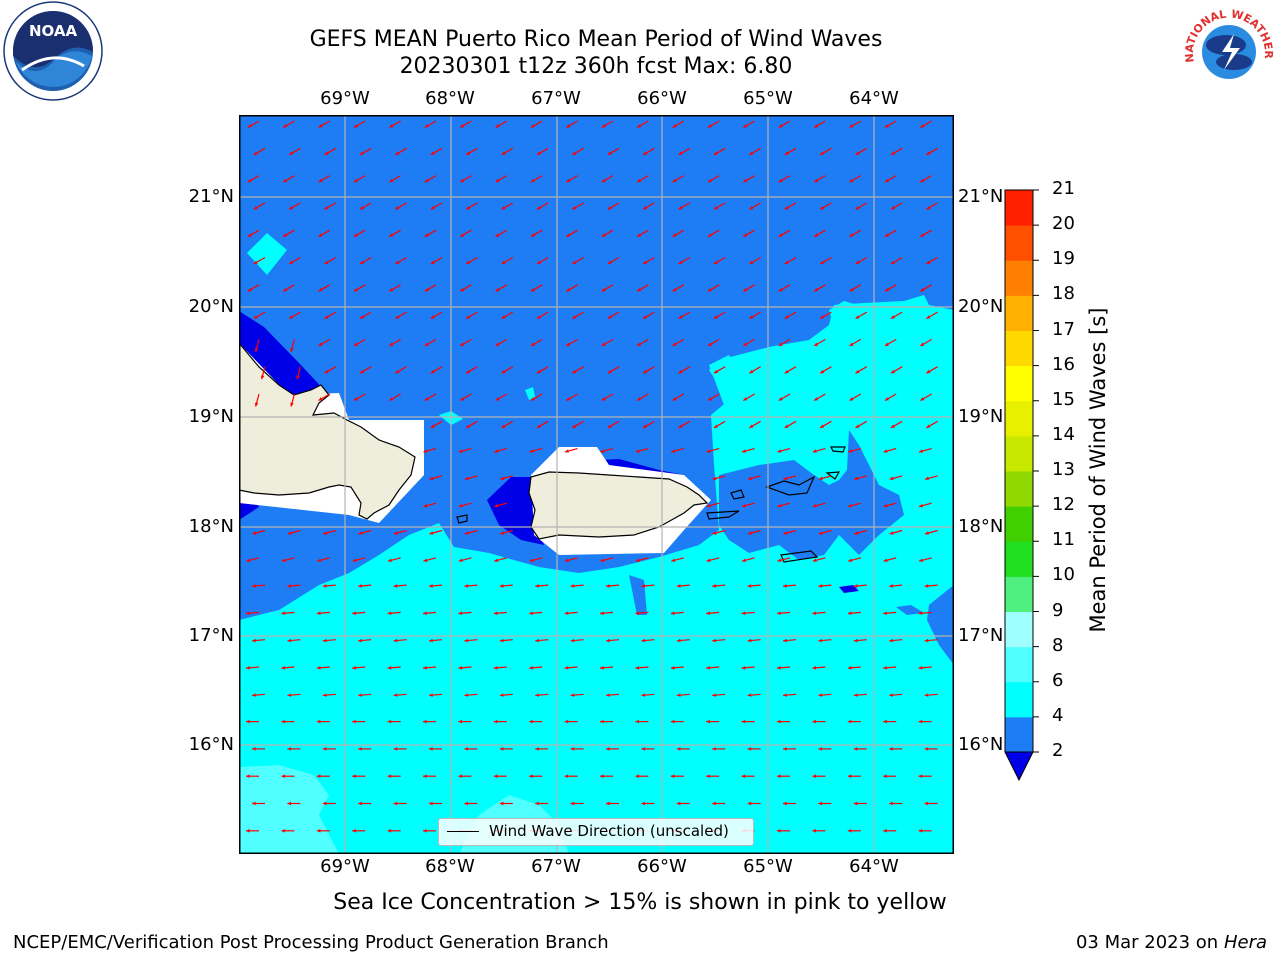 This screenshot has width=1280, height=960. Describe the element at coordinates (1019, 524) in the screenshot. I see `colorbar-band` at that location.